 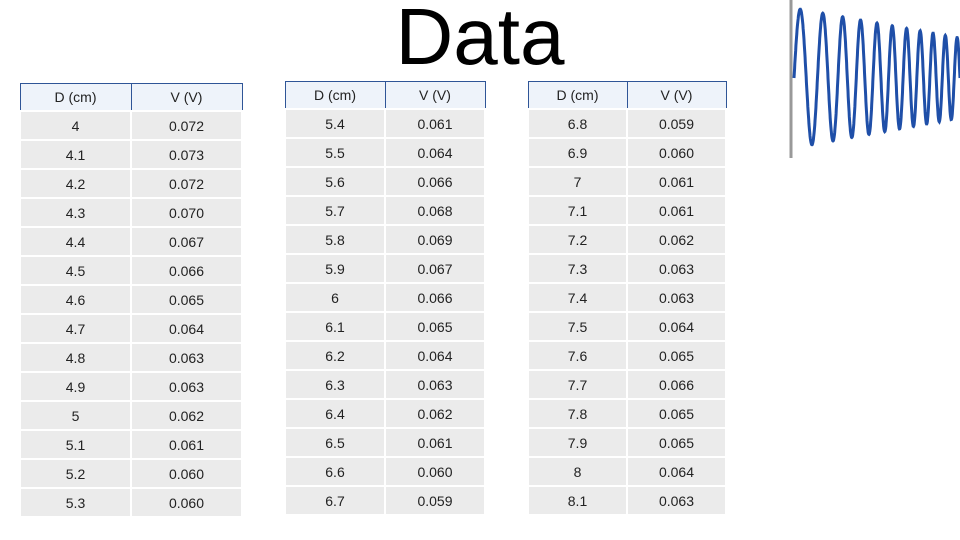 I want to click on table-cell: 5.9, so click(x=335, y=268).